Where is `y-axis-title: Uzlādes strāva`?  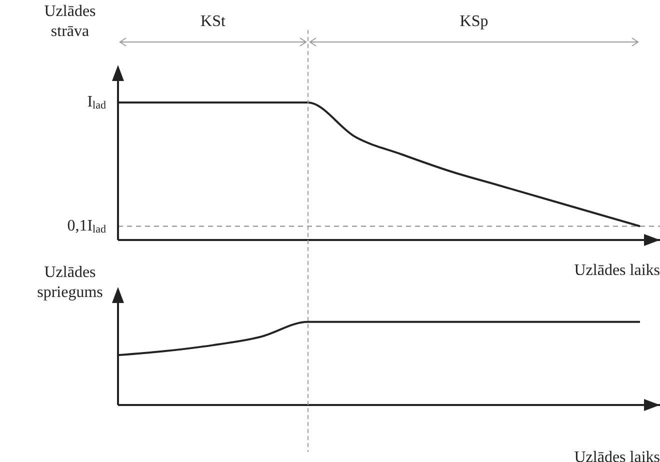
y-axis-title: Uzlādes strāva is located at coordinates (70, 22).